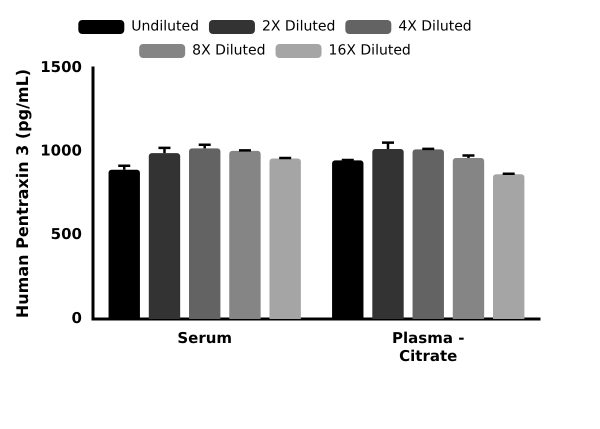 This screenshot has height=429, width=600. Describe the element at coordinates (435, 26) in the screenshot. I see `legend-label: 4X Diluted` at that location.